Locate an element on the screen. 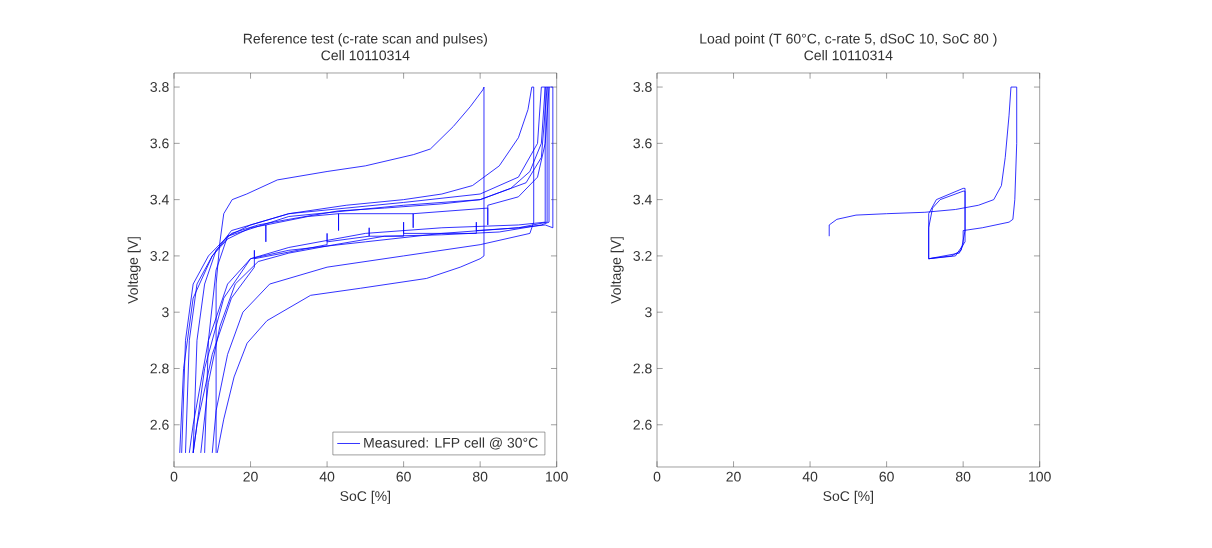  chart-title: Load point (T 60°C, c-rate 5, dSoC 10, SoC 80 ) is located at coordinates (848, 40).